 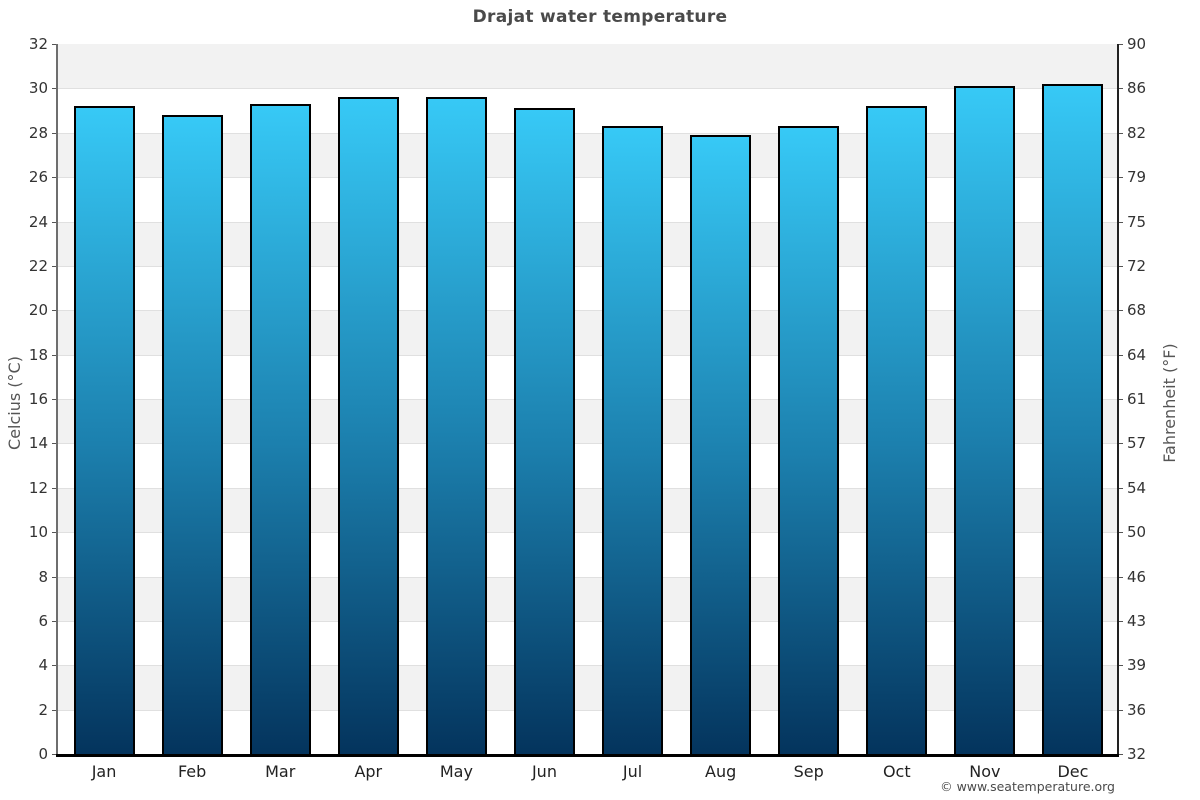 What do you see at coordinates (1137, 487) in the screenshot?
I see `fahrenheit-tick-label: 54` at bounding box center [1137, 487].